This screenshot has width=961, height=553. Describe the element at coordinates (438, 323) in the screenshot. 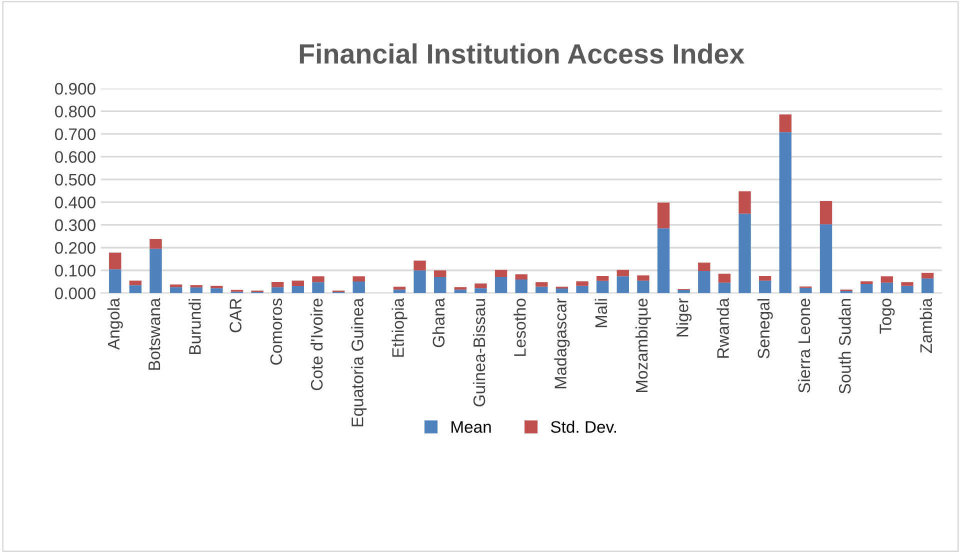

I see `x-tick-label: Ghana` at that location.